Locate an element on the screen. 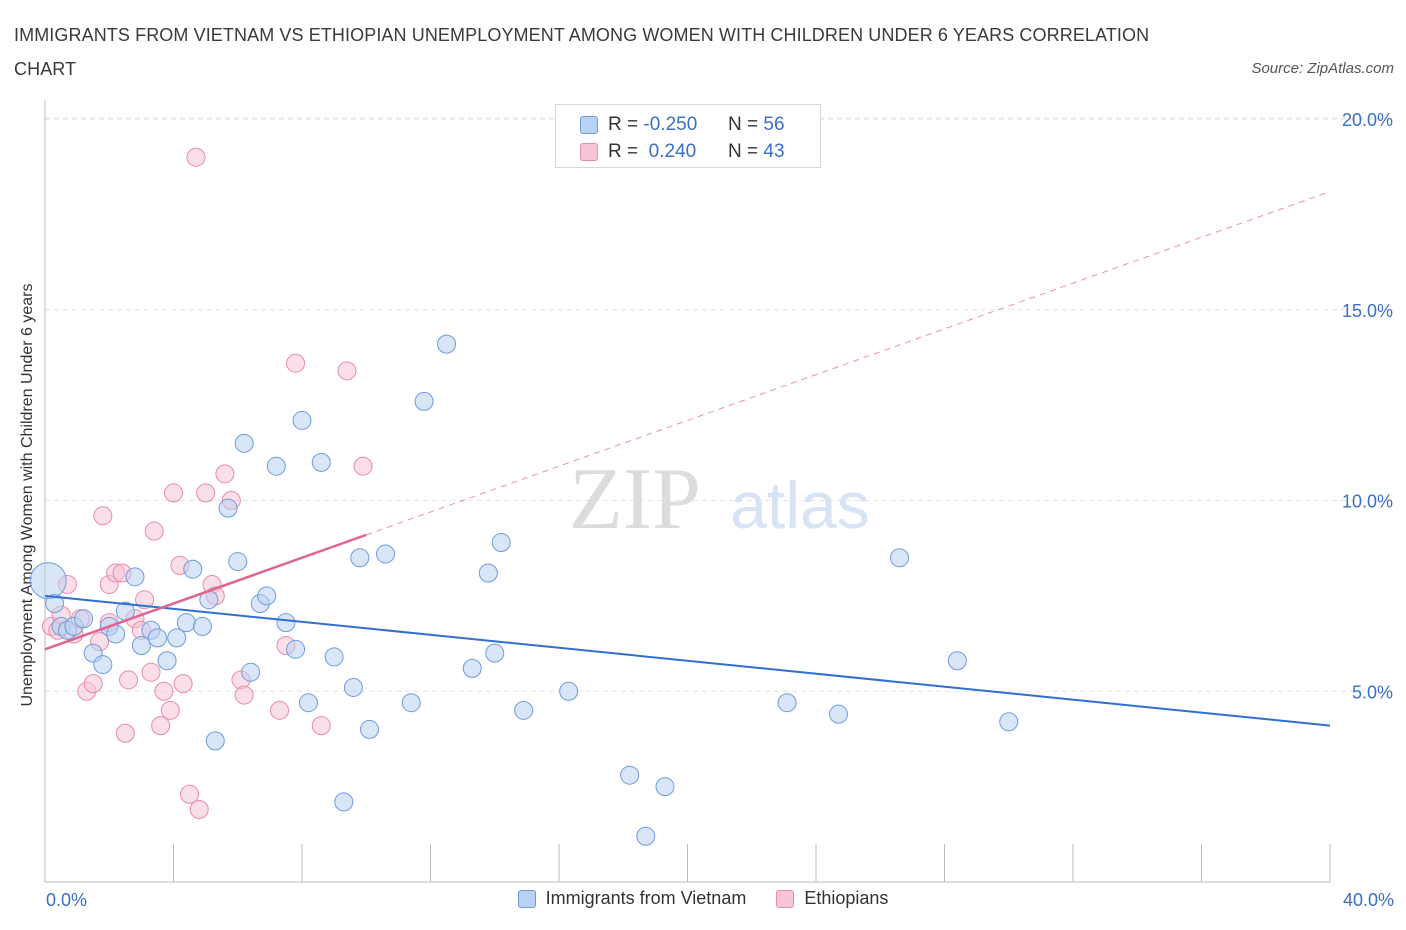 This screenshot has height=930, width=1406. x-tick-label-min: 0.0% is located at coordinates (67, 900).